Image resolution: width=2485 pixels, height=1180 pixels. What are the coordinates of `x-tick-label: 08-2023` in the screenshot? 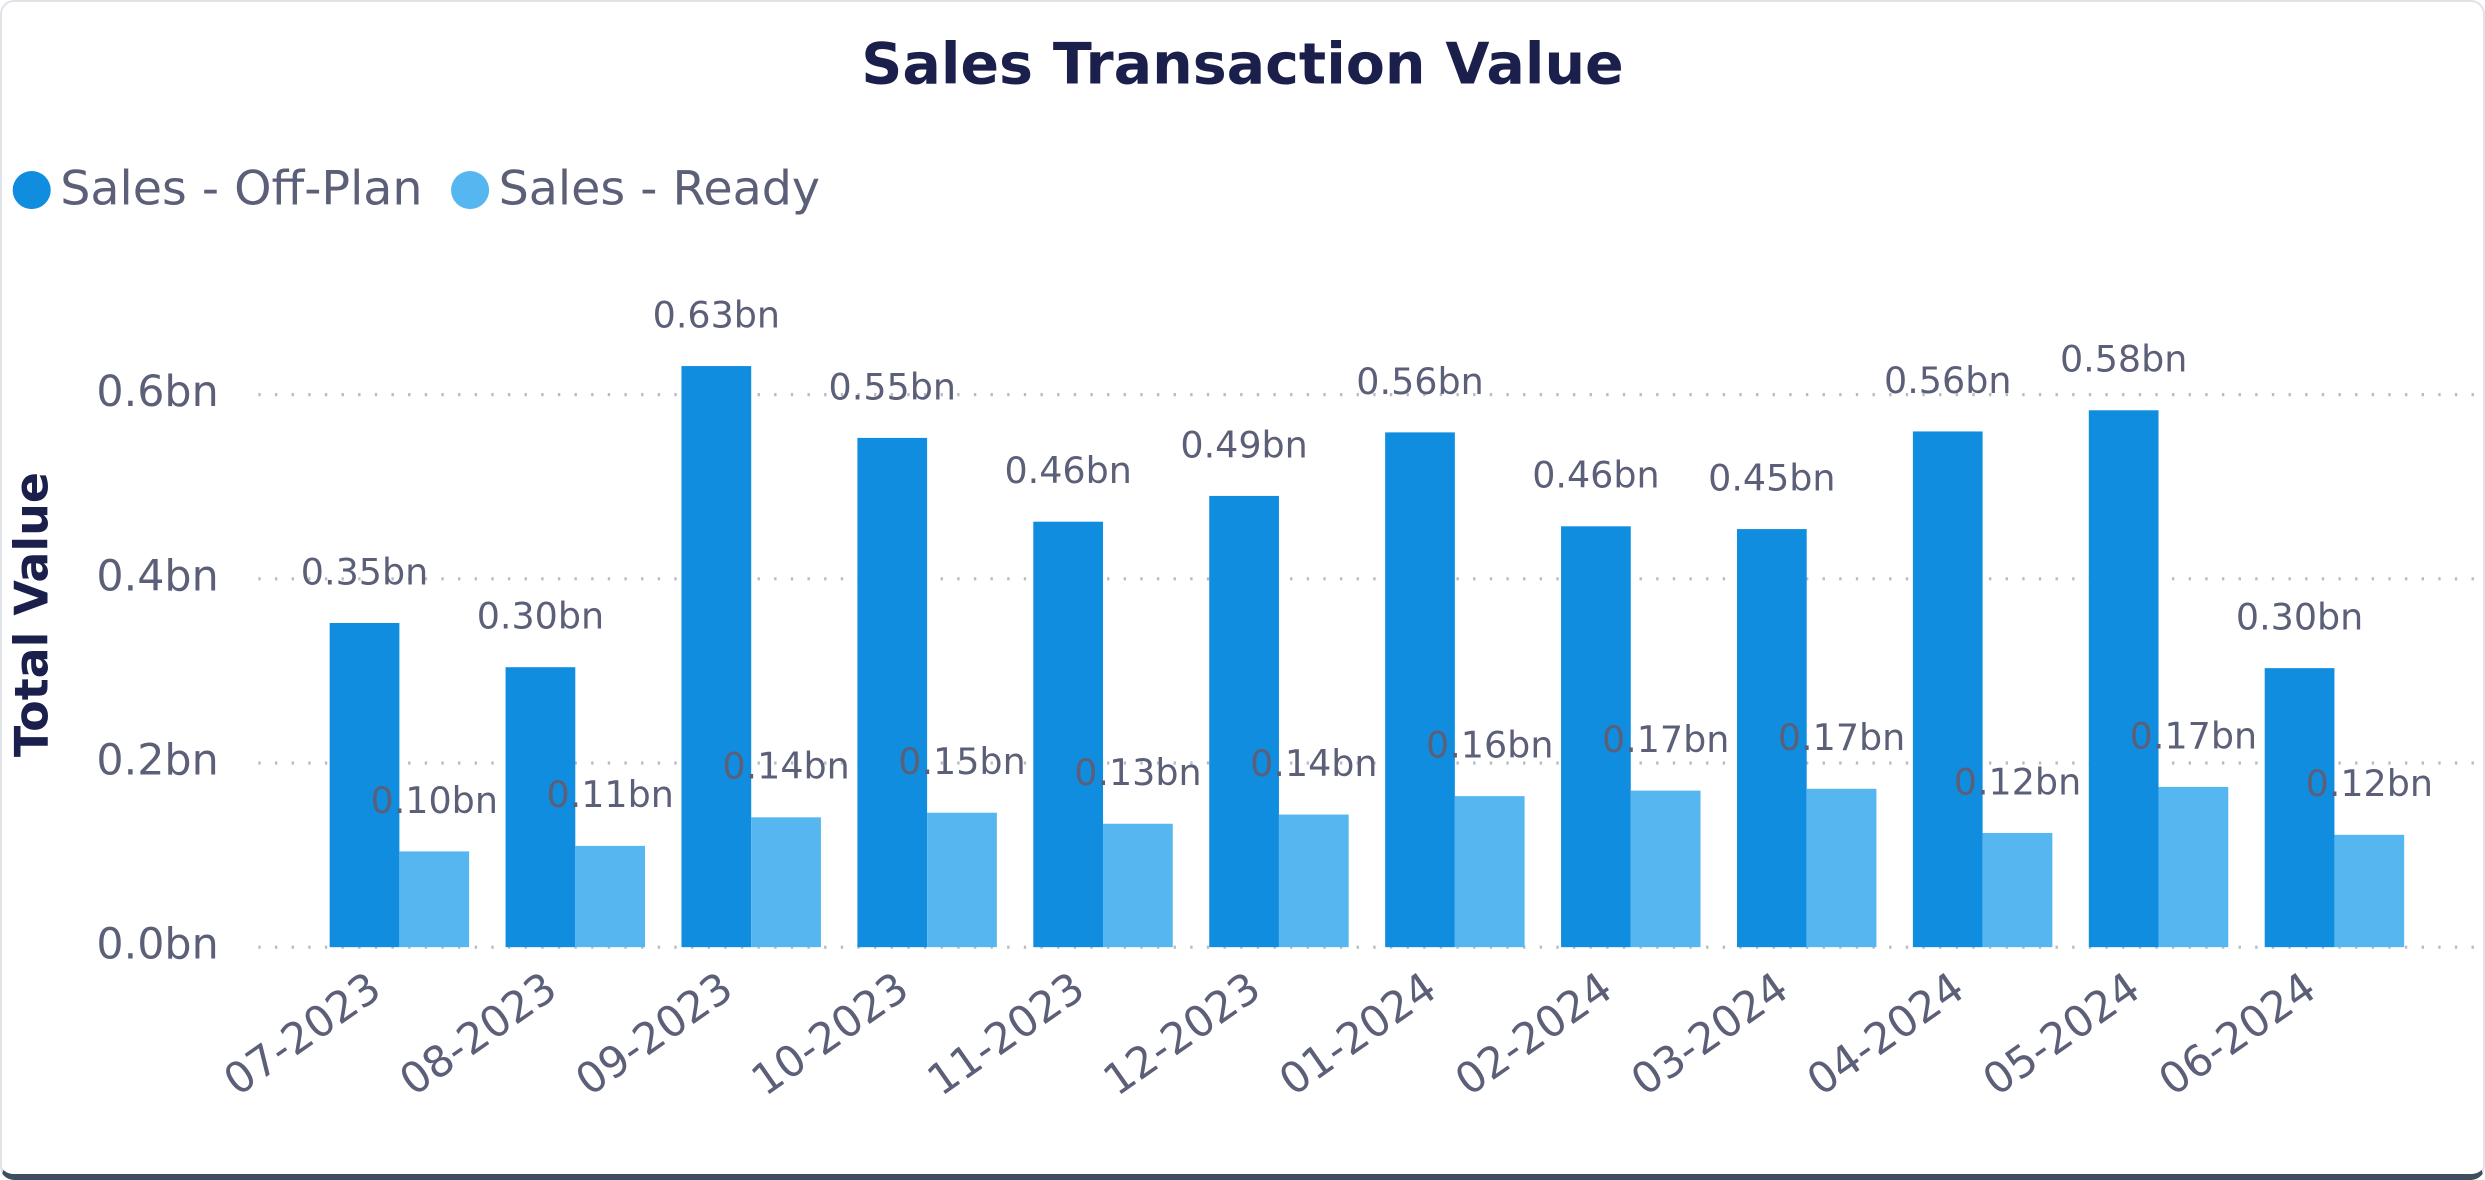 It's located at (478, 1034).